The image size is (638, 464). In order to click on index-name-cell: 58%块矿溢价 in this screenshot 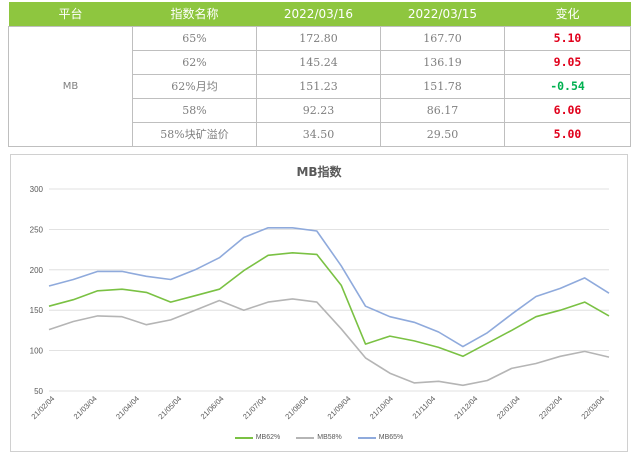, I will do `click(194, 134)`.